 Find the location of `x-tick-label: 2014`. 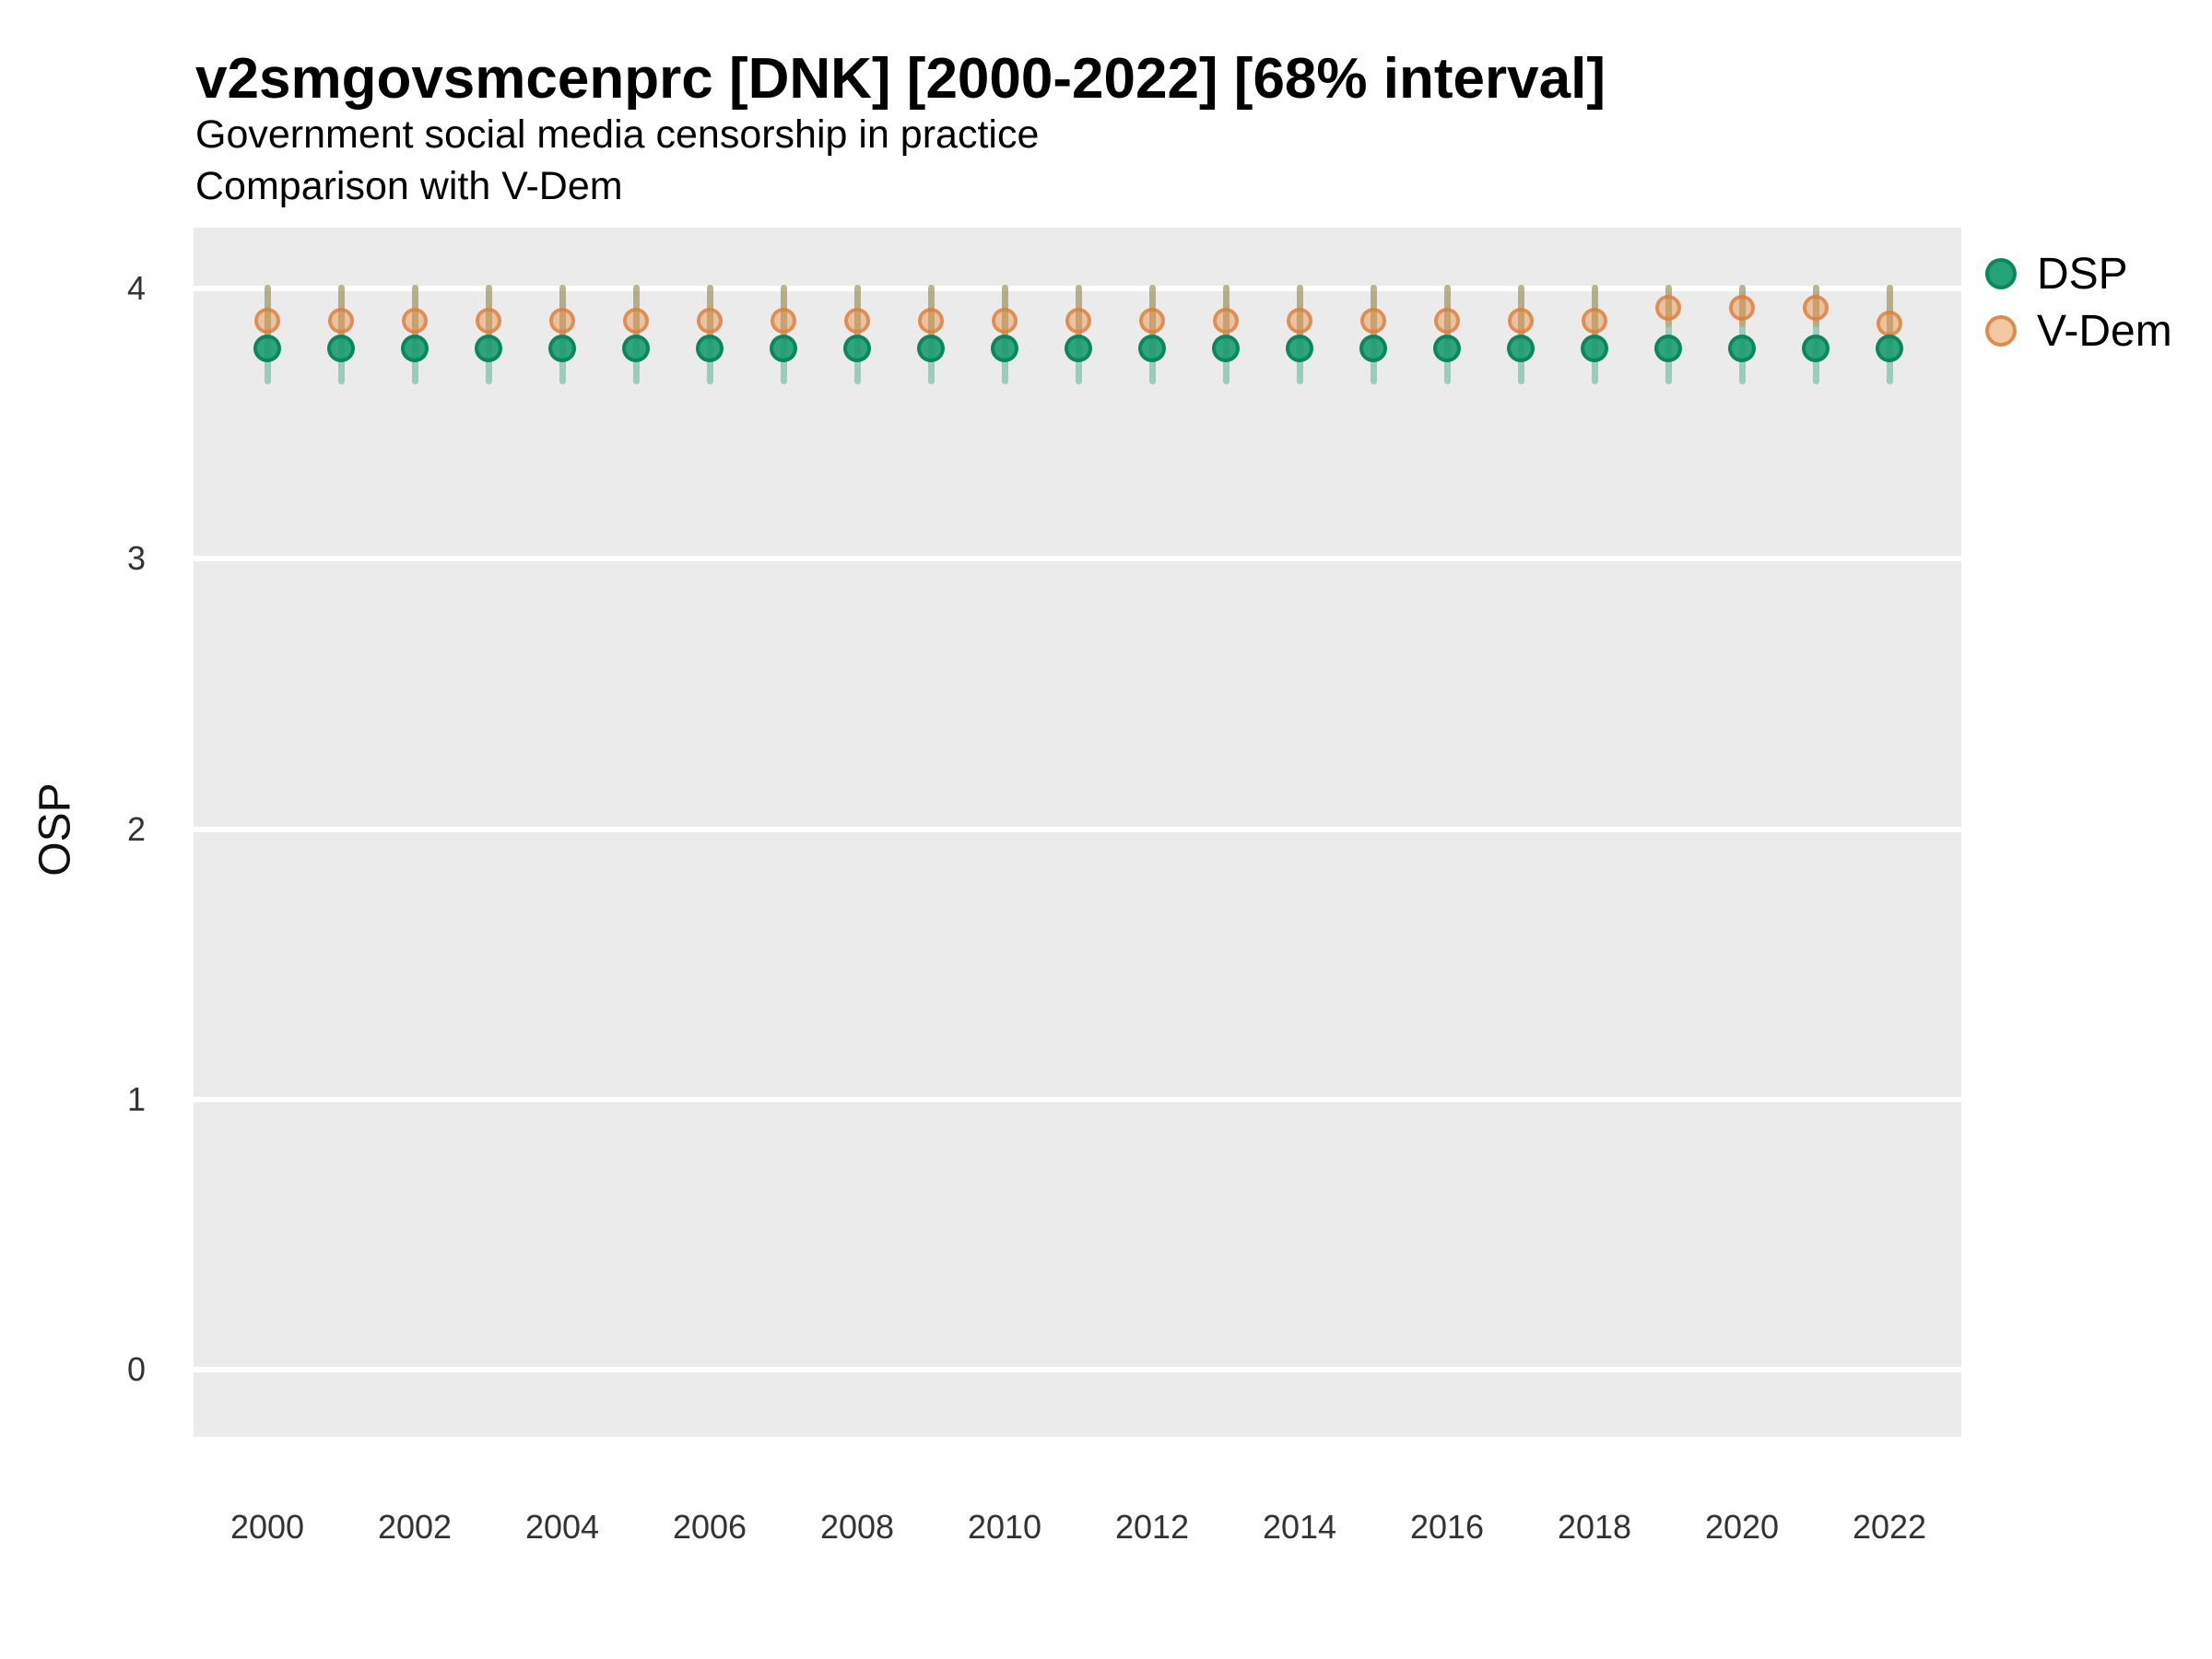

x-tick-label: 2014 is located at coordinates (1299, 1527).